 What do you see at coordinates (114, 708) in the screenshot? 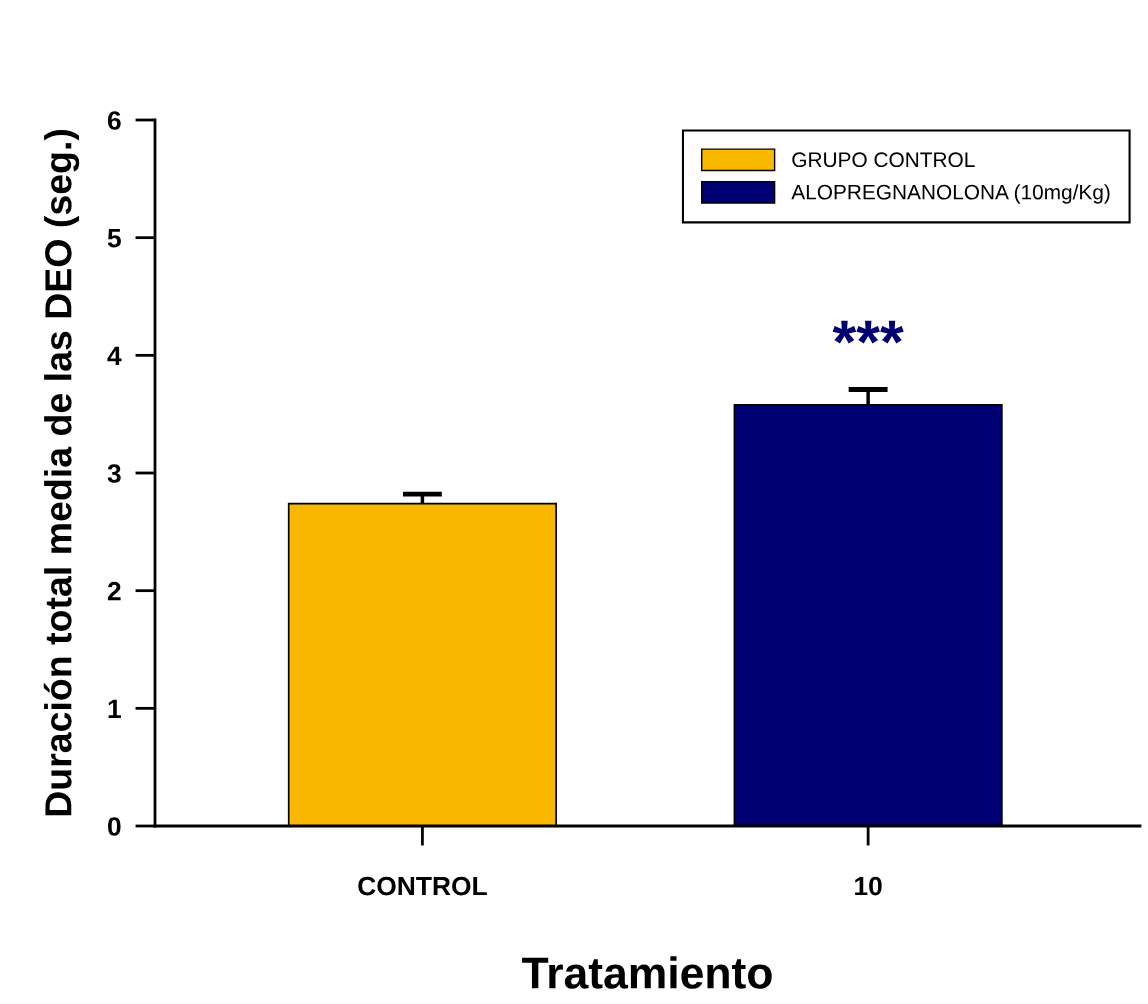
I see `y-tick-label: 1` at bounding box center [114, 708].